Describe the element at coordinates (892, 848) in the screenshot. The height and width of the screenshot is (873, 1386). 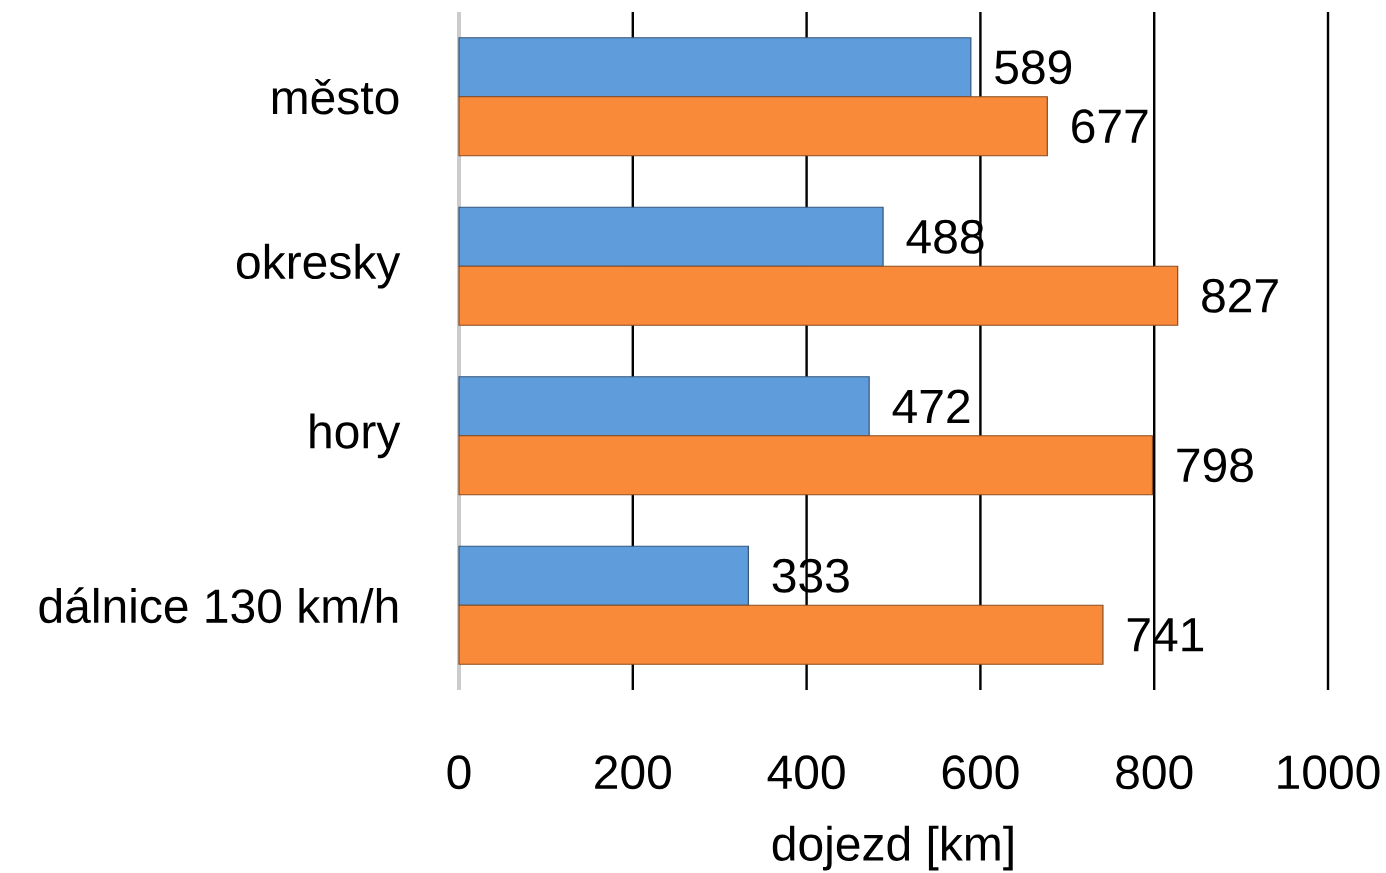
I see `x-axis-title: dojezd [km]` at that location.